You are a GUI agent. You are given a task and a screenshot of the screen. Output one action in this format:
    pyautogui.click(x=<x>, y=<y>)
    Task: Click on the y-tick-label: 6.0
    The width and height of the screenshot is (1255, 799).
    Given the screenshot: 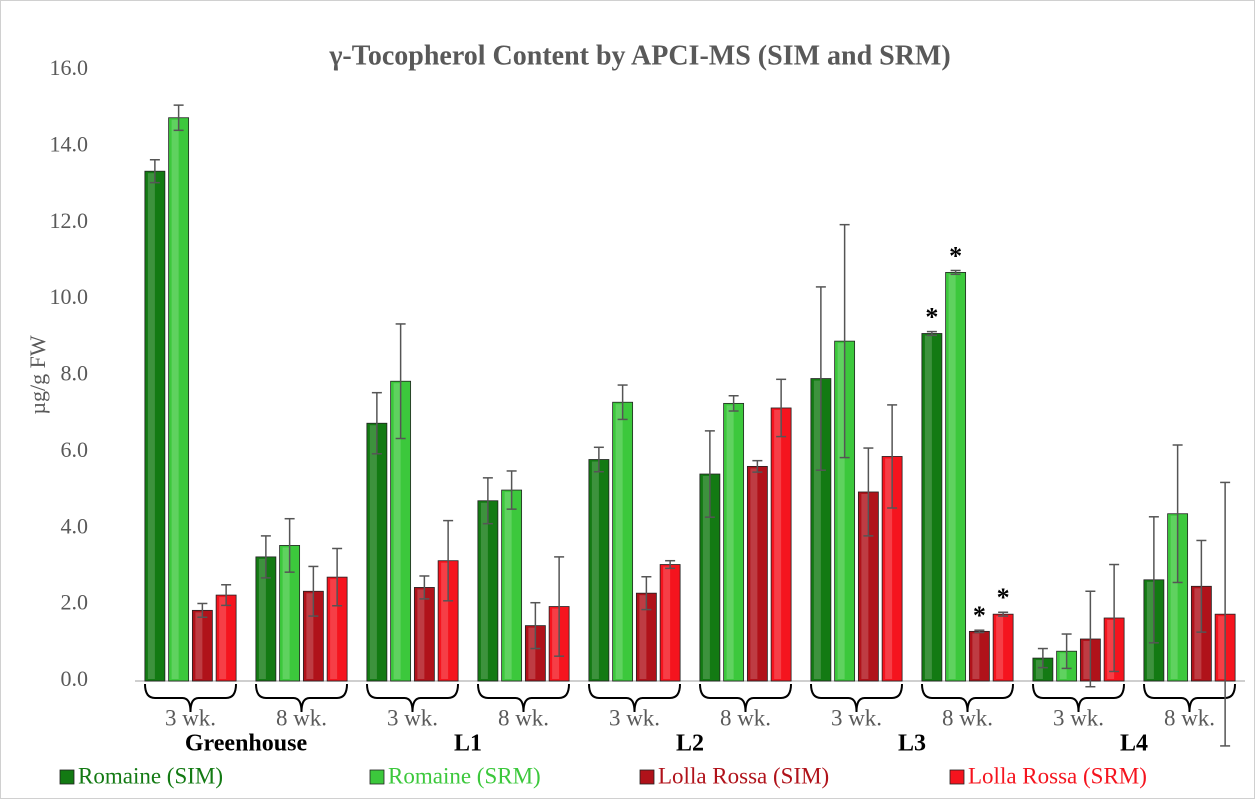 What is the action you would take?
    pyautogui.click(x=75, y=449)
    